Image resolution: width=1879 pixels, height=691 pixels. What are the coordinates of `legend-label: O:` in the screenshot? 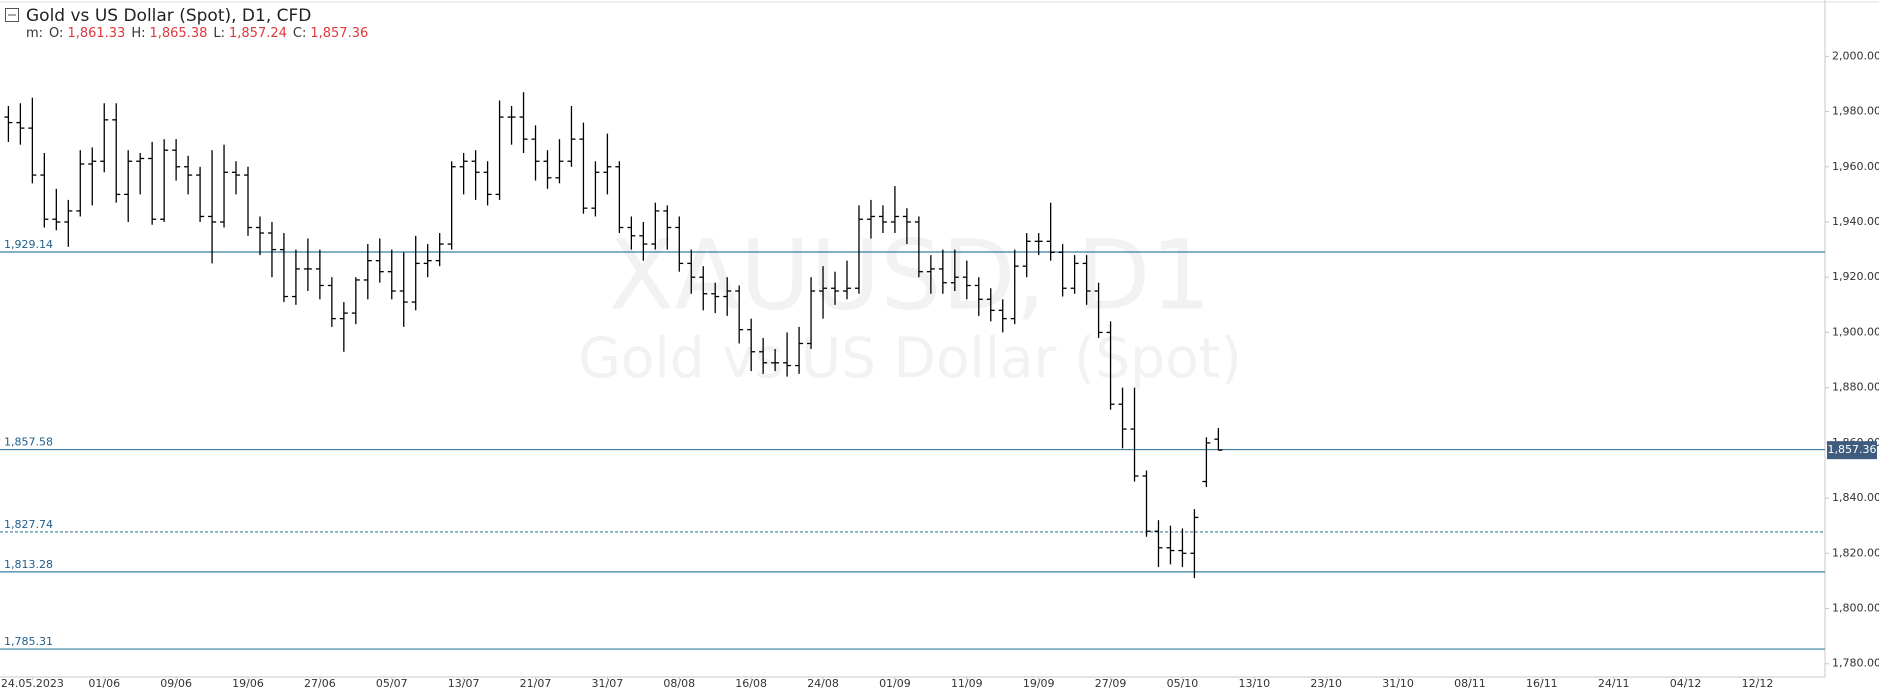 It's located at (56, 33).